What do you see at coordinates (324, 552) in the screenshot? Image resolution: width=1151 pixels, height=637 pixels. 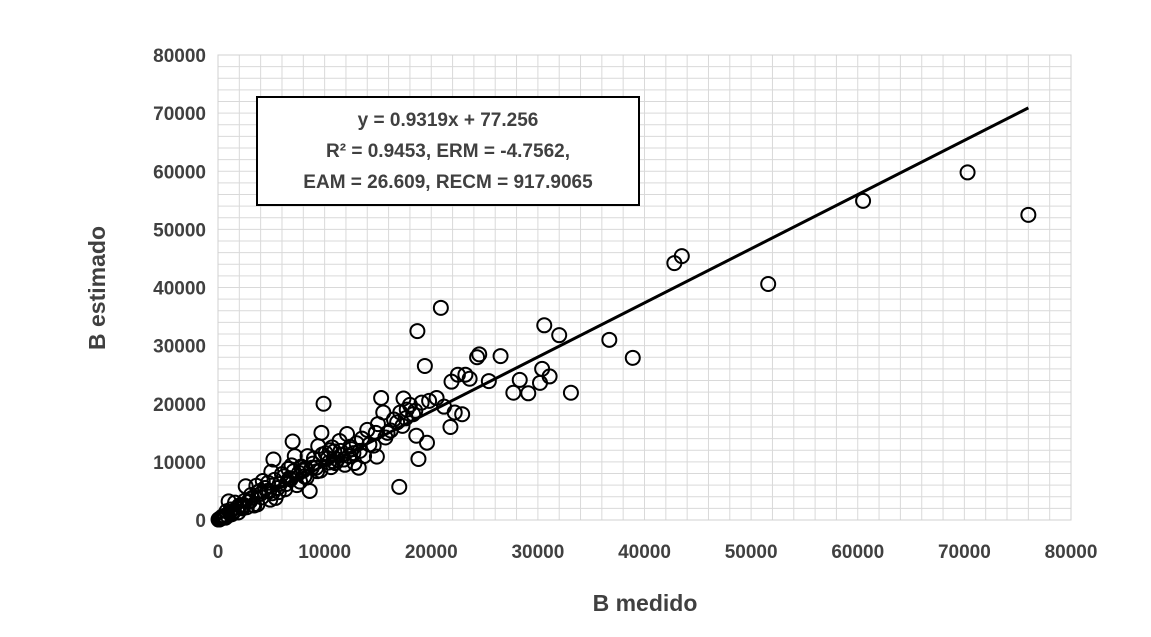 I see `x-tick-label: 10000` at bounding box center [324, 552].